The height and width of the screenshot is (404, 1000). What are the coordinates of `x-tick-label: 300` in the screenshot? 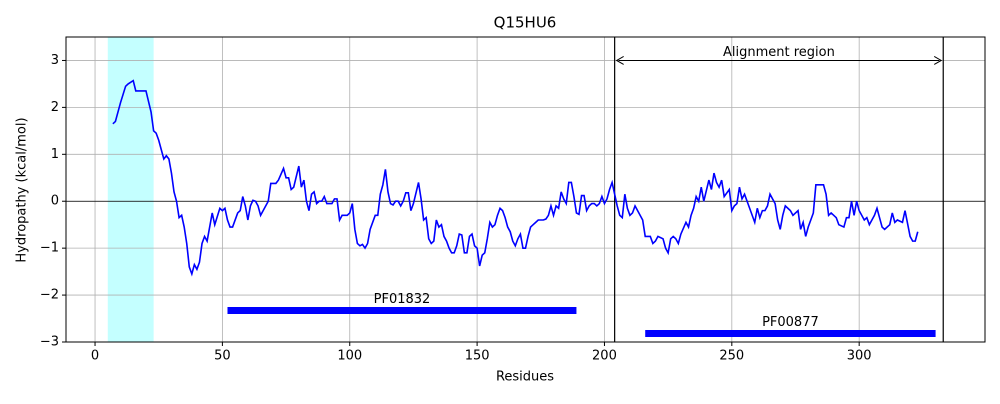 It's located at (859, 356).